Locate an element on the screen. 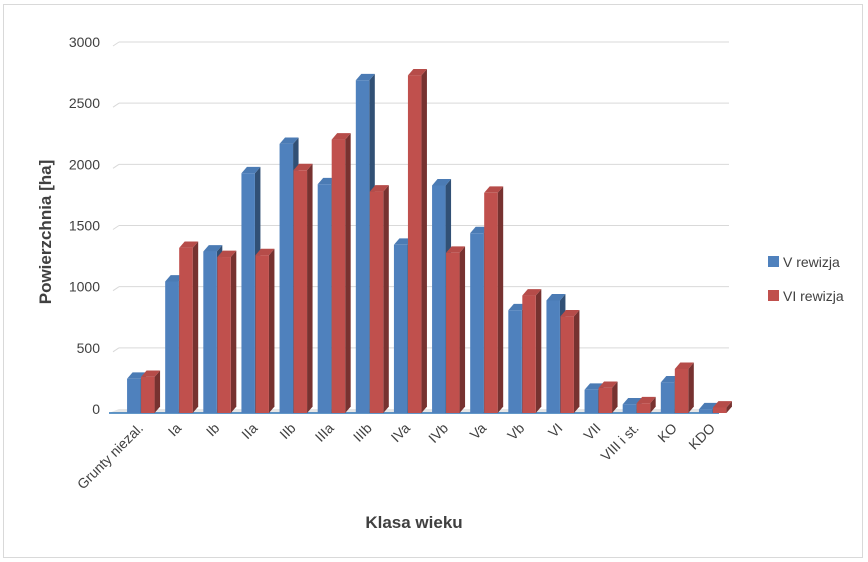 The height and width of the screenshot is (562, 868). y-tick-label: 2000 is located at coordinates (84, 164).